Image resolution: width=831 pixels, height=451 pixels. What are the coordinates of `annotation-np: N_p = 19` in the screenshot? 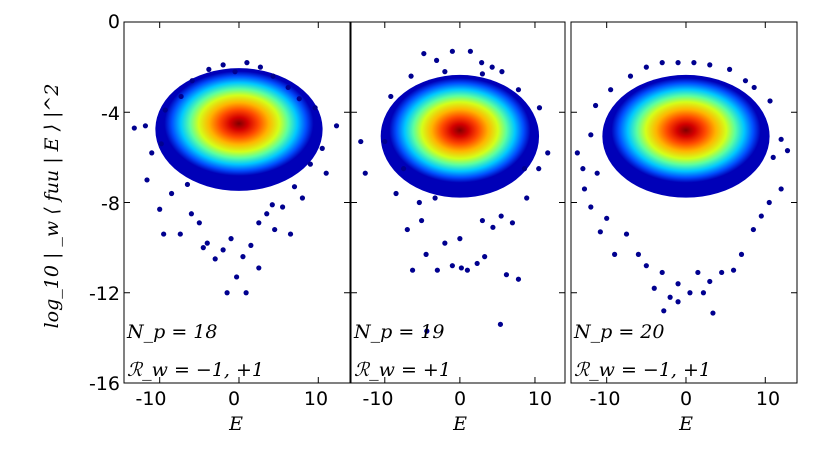 It's located at (398, 332).